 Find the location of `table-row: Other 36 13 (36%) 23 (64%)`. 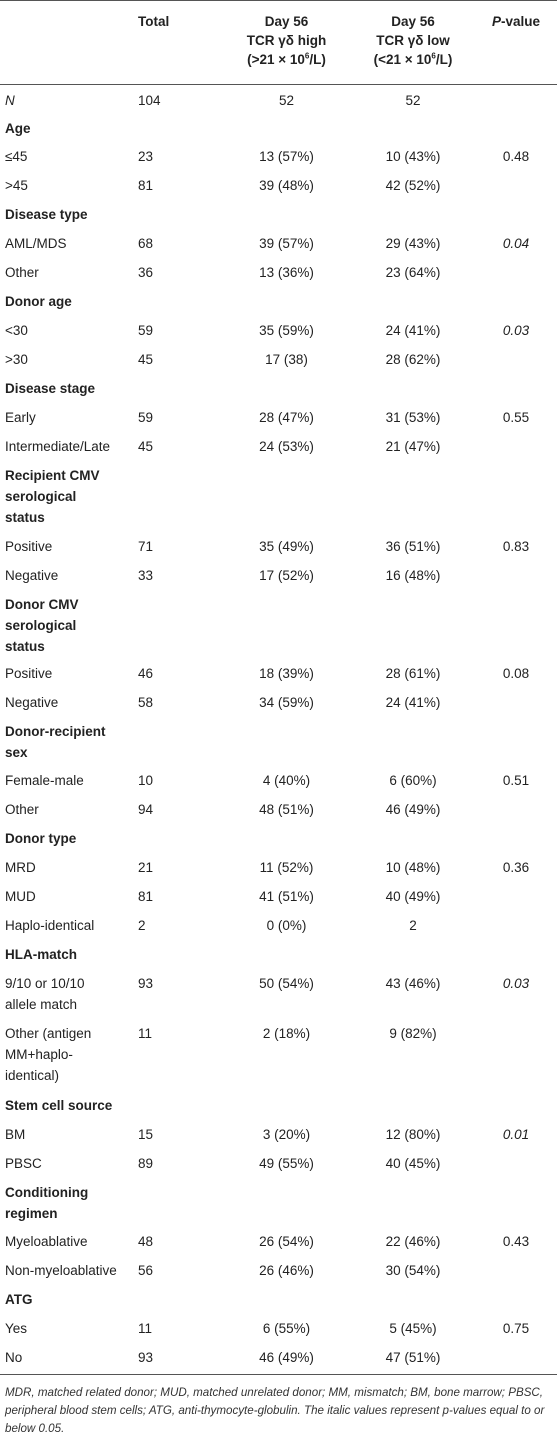

table-row: Other 36 13 (36%) 23 (64%) is located at coordinates (278, 272).